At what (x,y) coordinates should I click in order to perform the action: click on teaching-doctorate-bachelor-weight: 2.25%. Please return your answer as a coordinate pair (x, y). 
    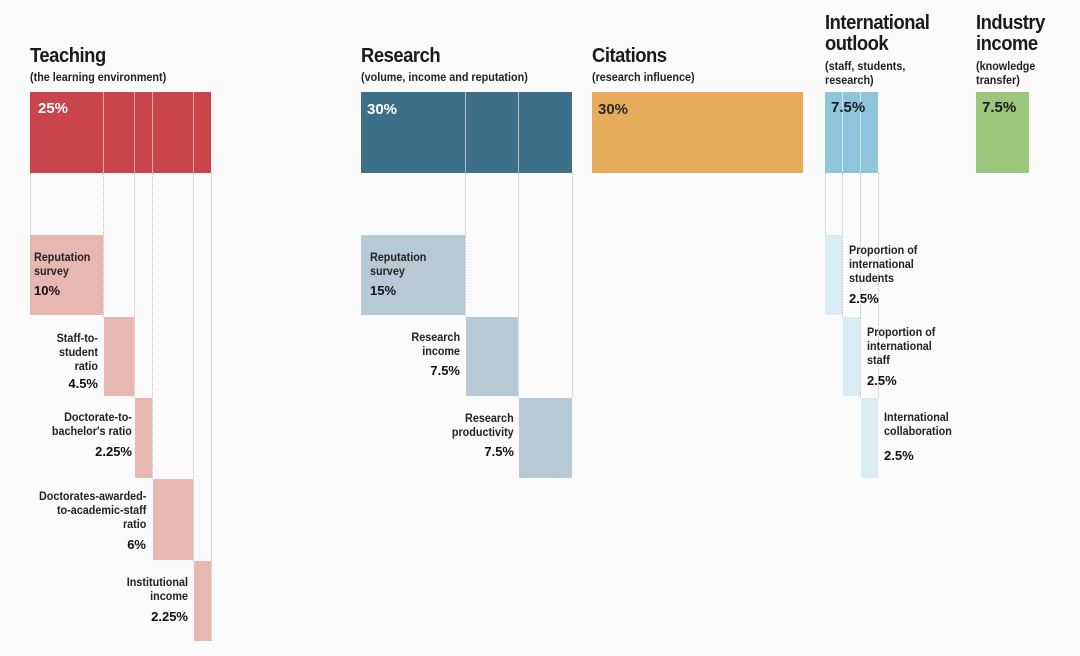
    Looking at the image, I should click on (113, 451).